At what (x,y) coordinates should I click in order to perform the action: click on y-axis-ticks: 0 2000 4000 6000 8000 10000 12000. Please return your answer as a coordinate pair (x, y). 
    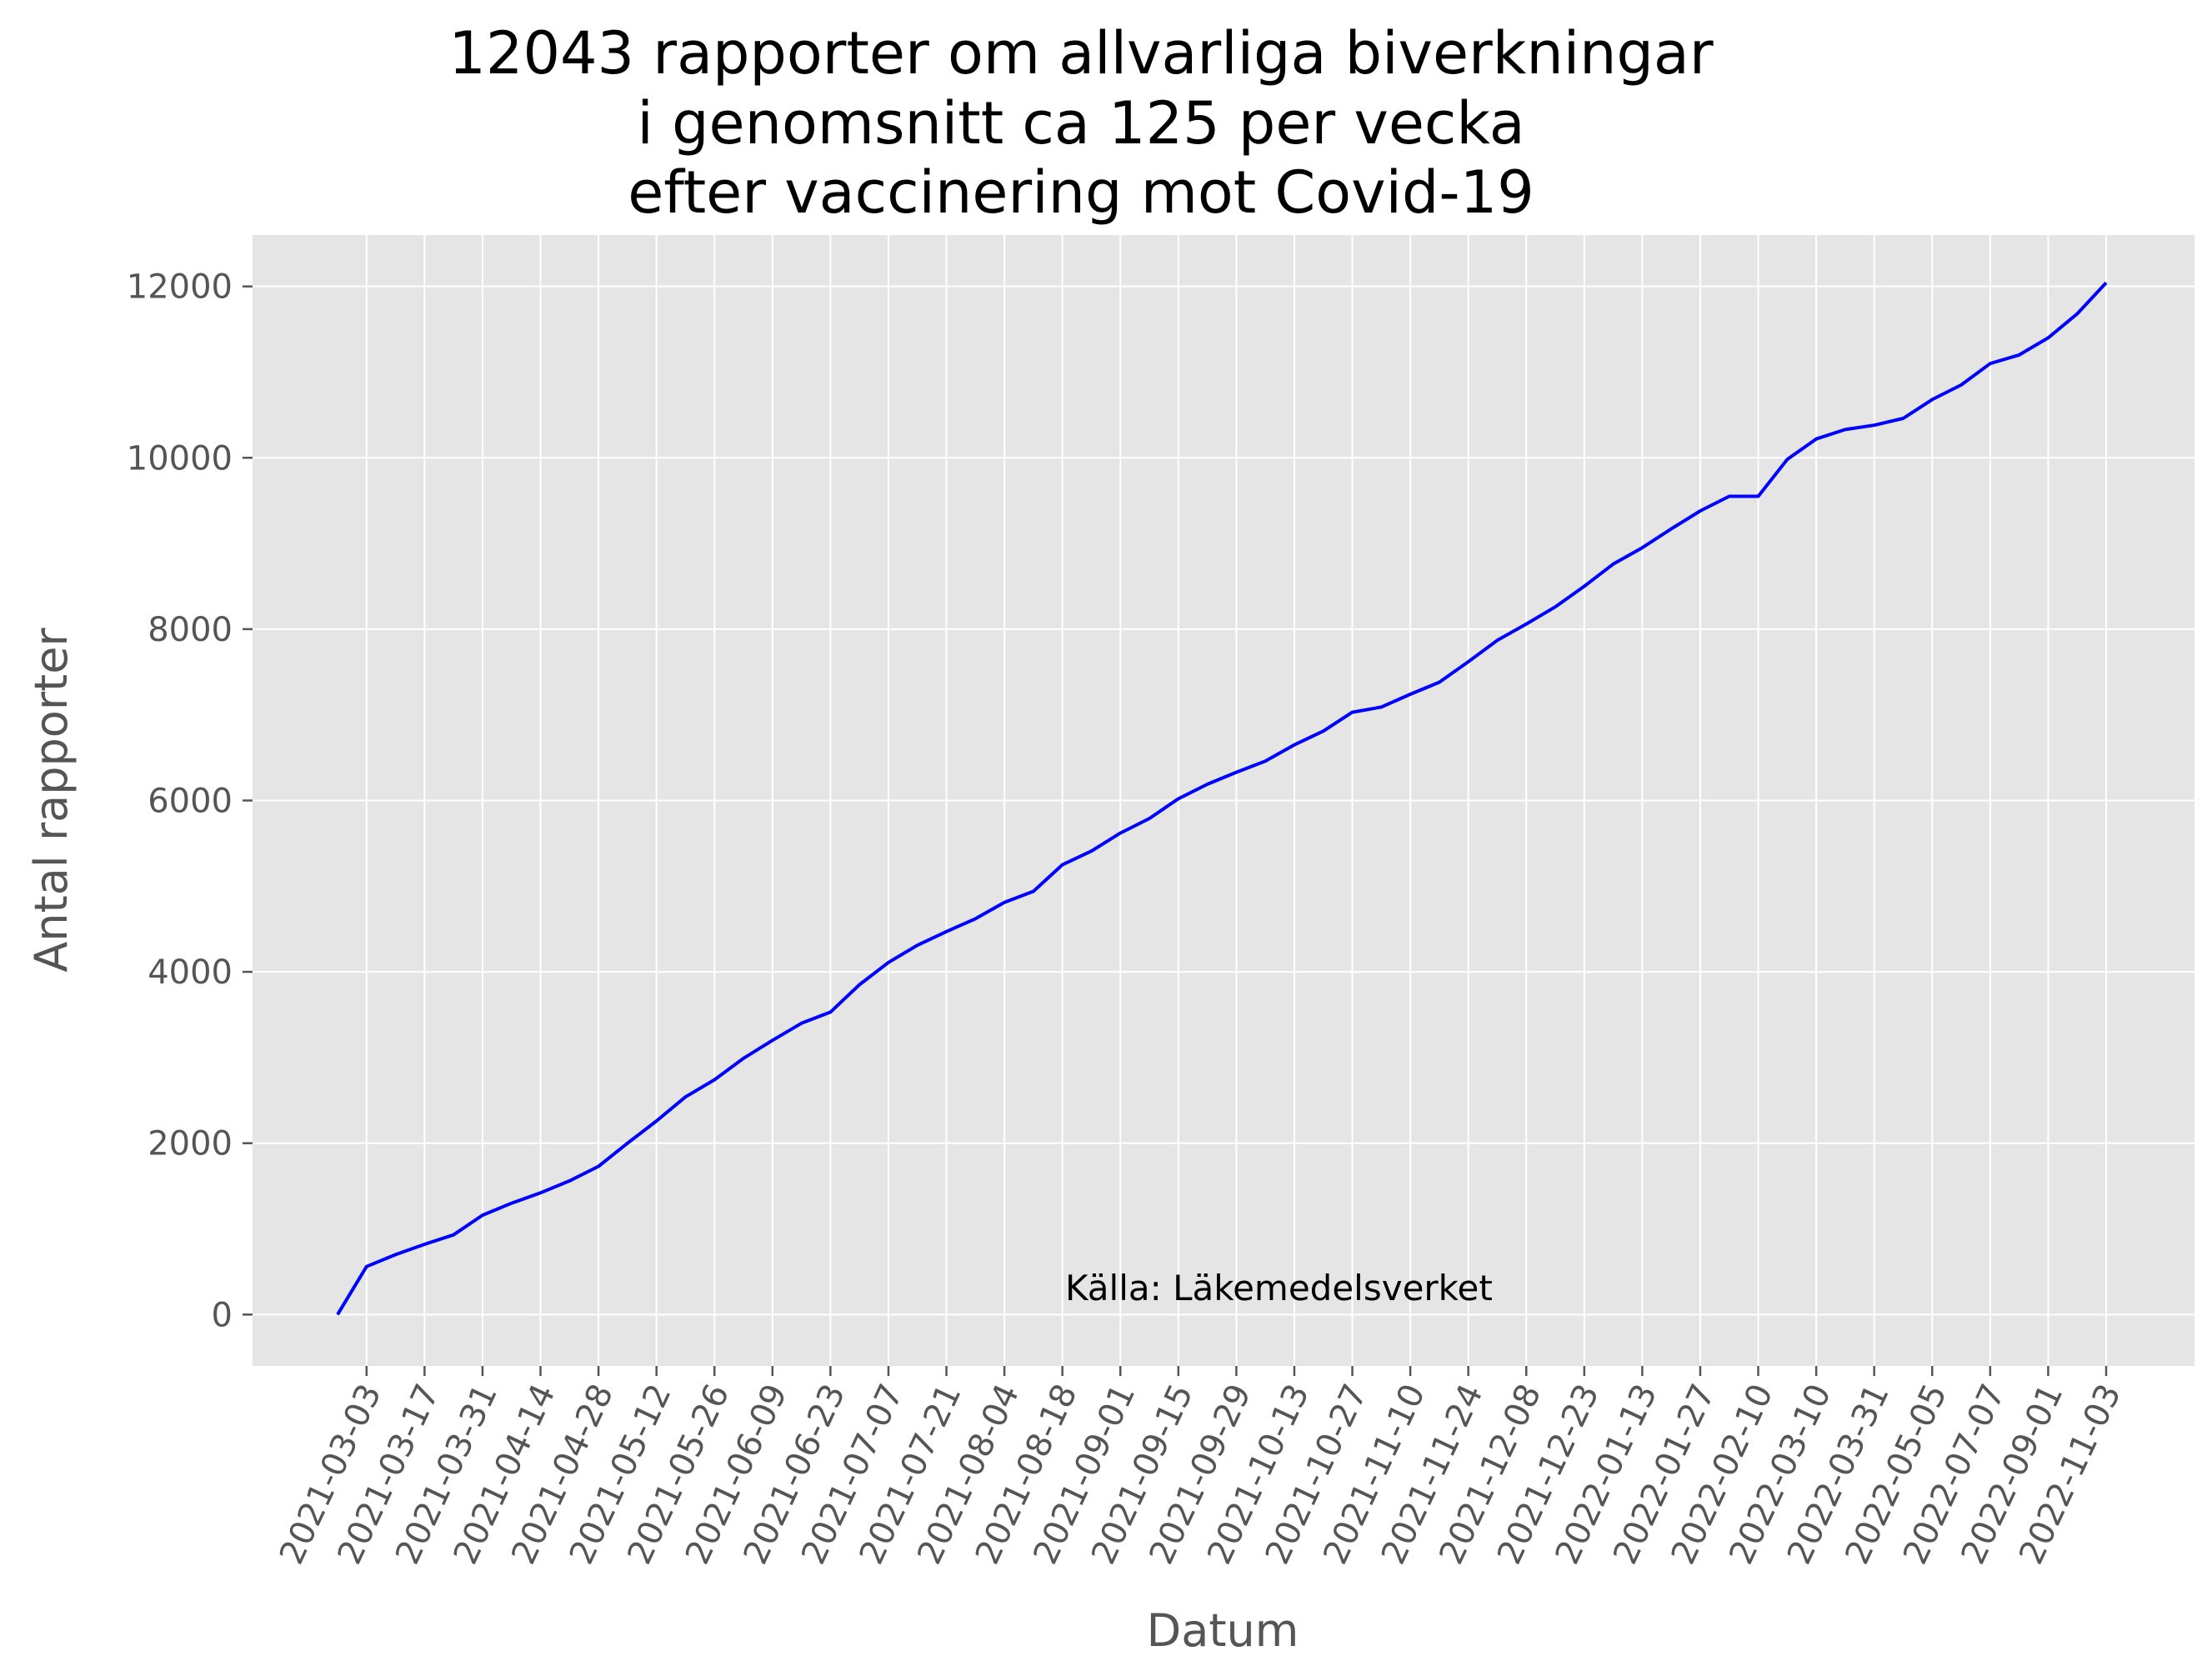
    Looking at the image, I should click on (190, 801).